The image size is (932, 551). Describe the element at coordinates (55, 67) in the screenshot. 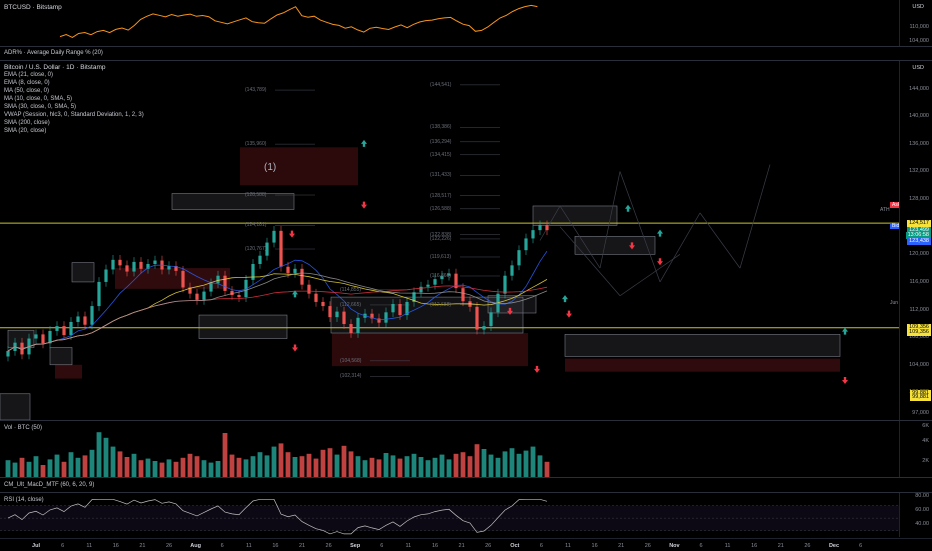

I see `legend-title: Bitcoin / U.S. Dollar · 1D · Bitstamp` at that location.